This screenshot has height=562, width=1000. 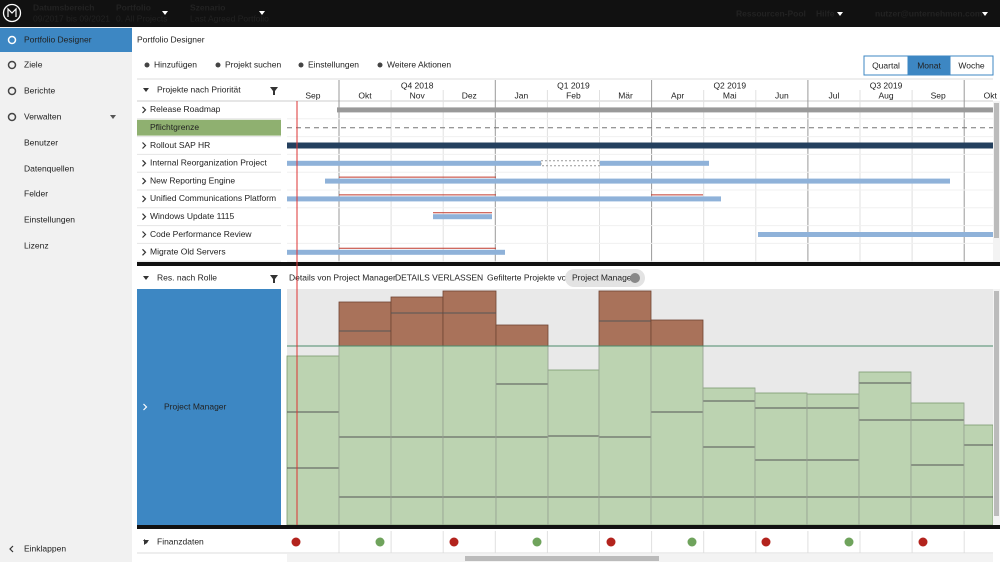 What do you see at coordinates (174, 127) in the screenshot?
I see `project-row: Pflichtgrenze` at bounding box center [174, 127].